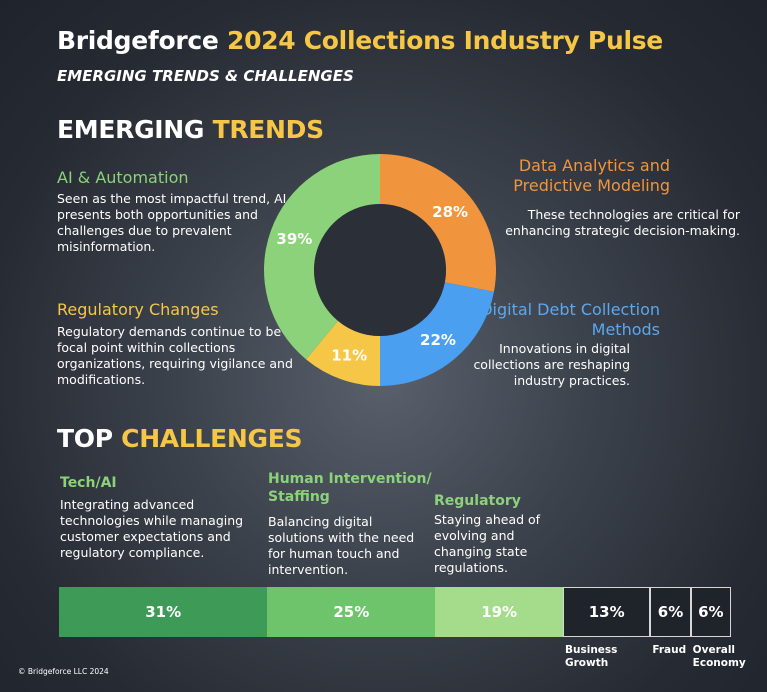  Describe the element at coordinates (450, 212) in the screenshot. I see `donut-slice-label: 28%` at that location.